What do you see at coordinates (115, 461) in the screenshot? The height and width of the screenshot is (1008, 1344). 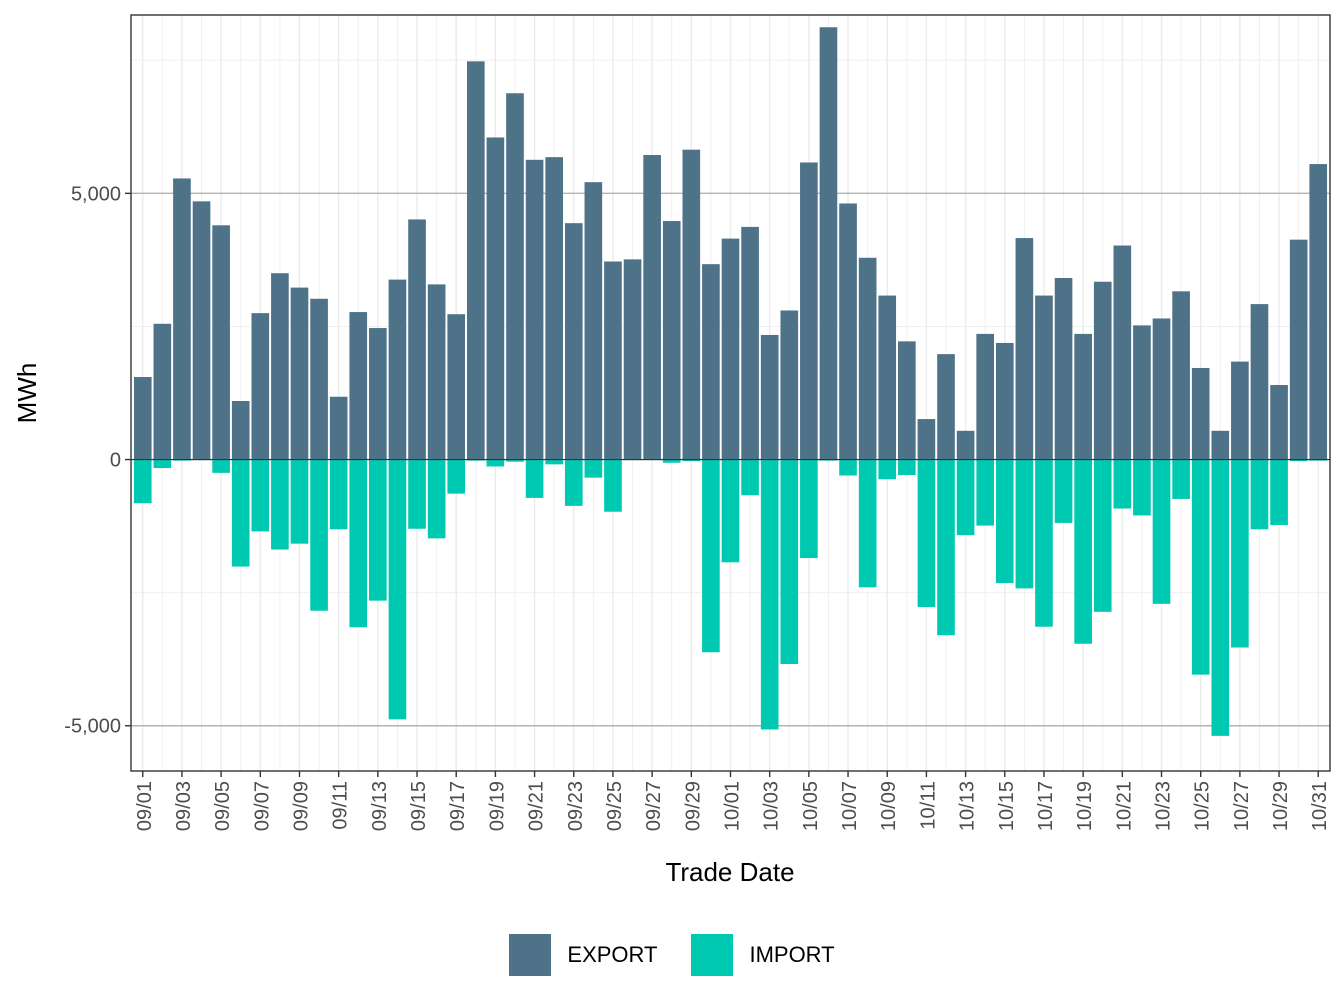 I see `y-tick-label: 0` at bounding box center [115, 461].